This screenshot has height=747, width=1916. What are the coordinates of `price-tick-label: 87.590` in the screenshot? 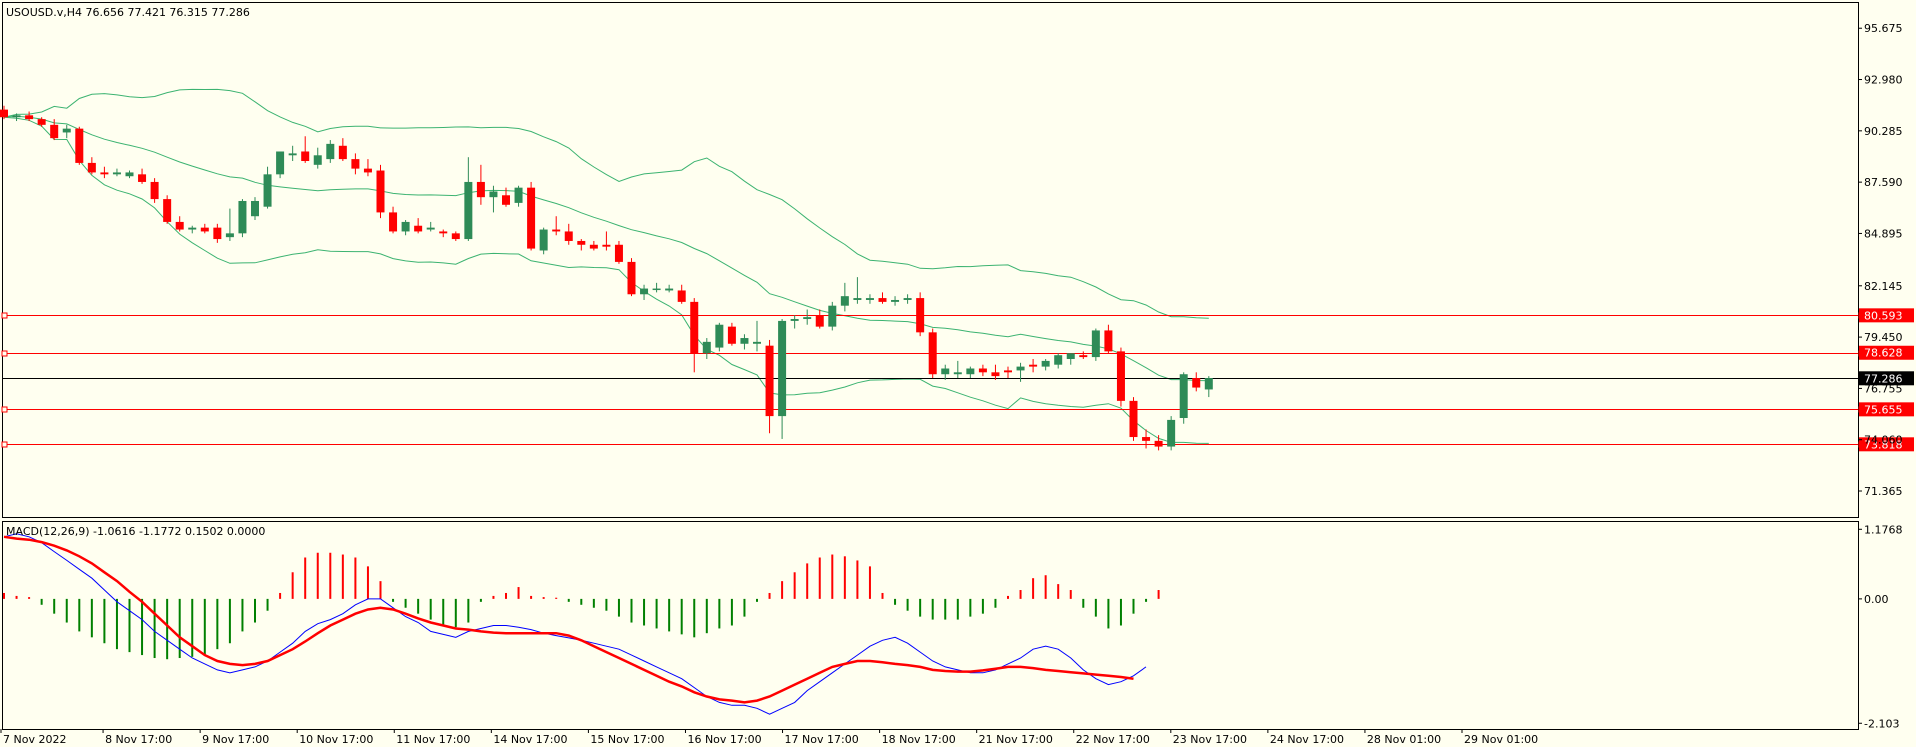 It's located at (1883, 182).